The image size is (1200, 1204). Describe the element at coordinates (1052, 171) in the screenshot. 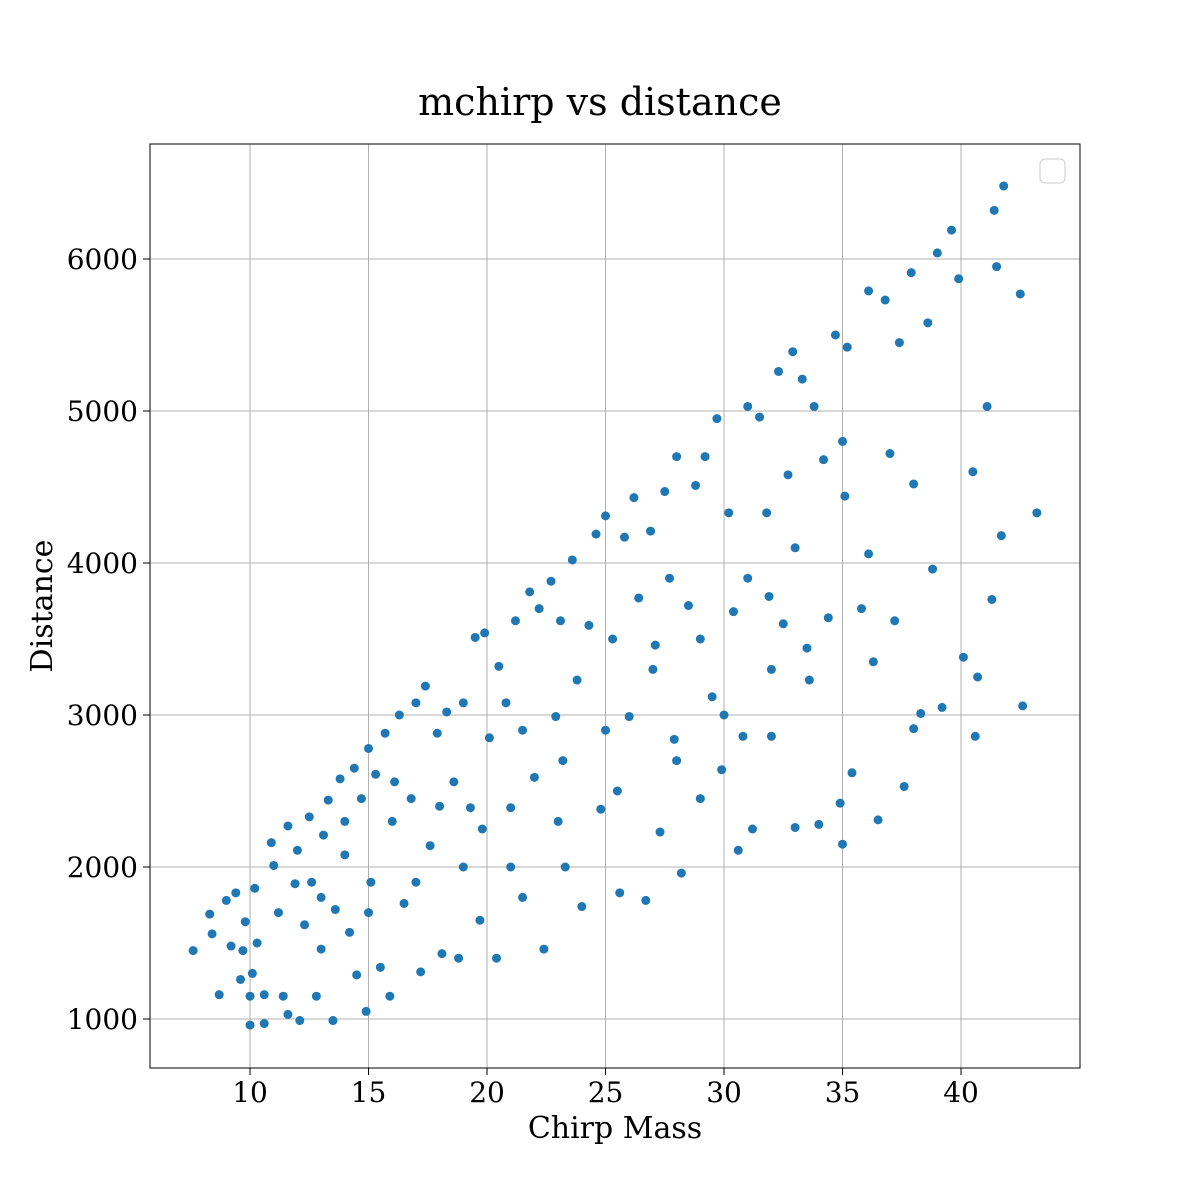

I see `legend` at that location.